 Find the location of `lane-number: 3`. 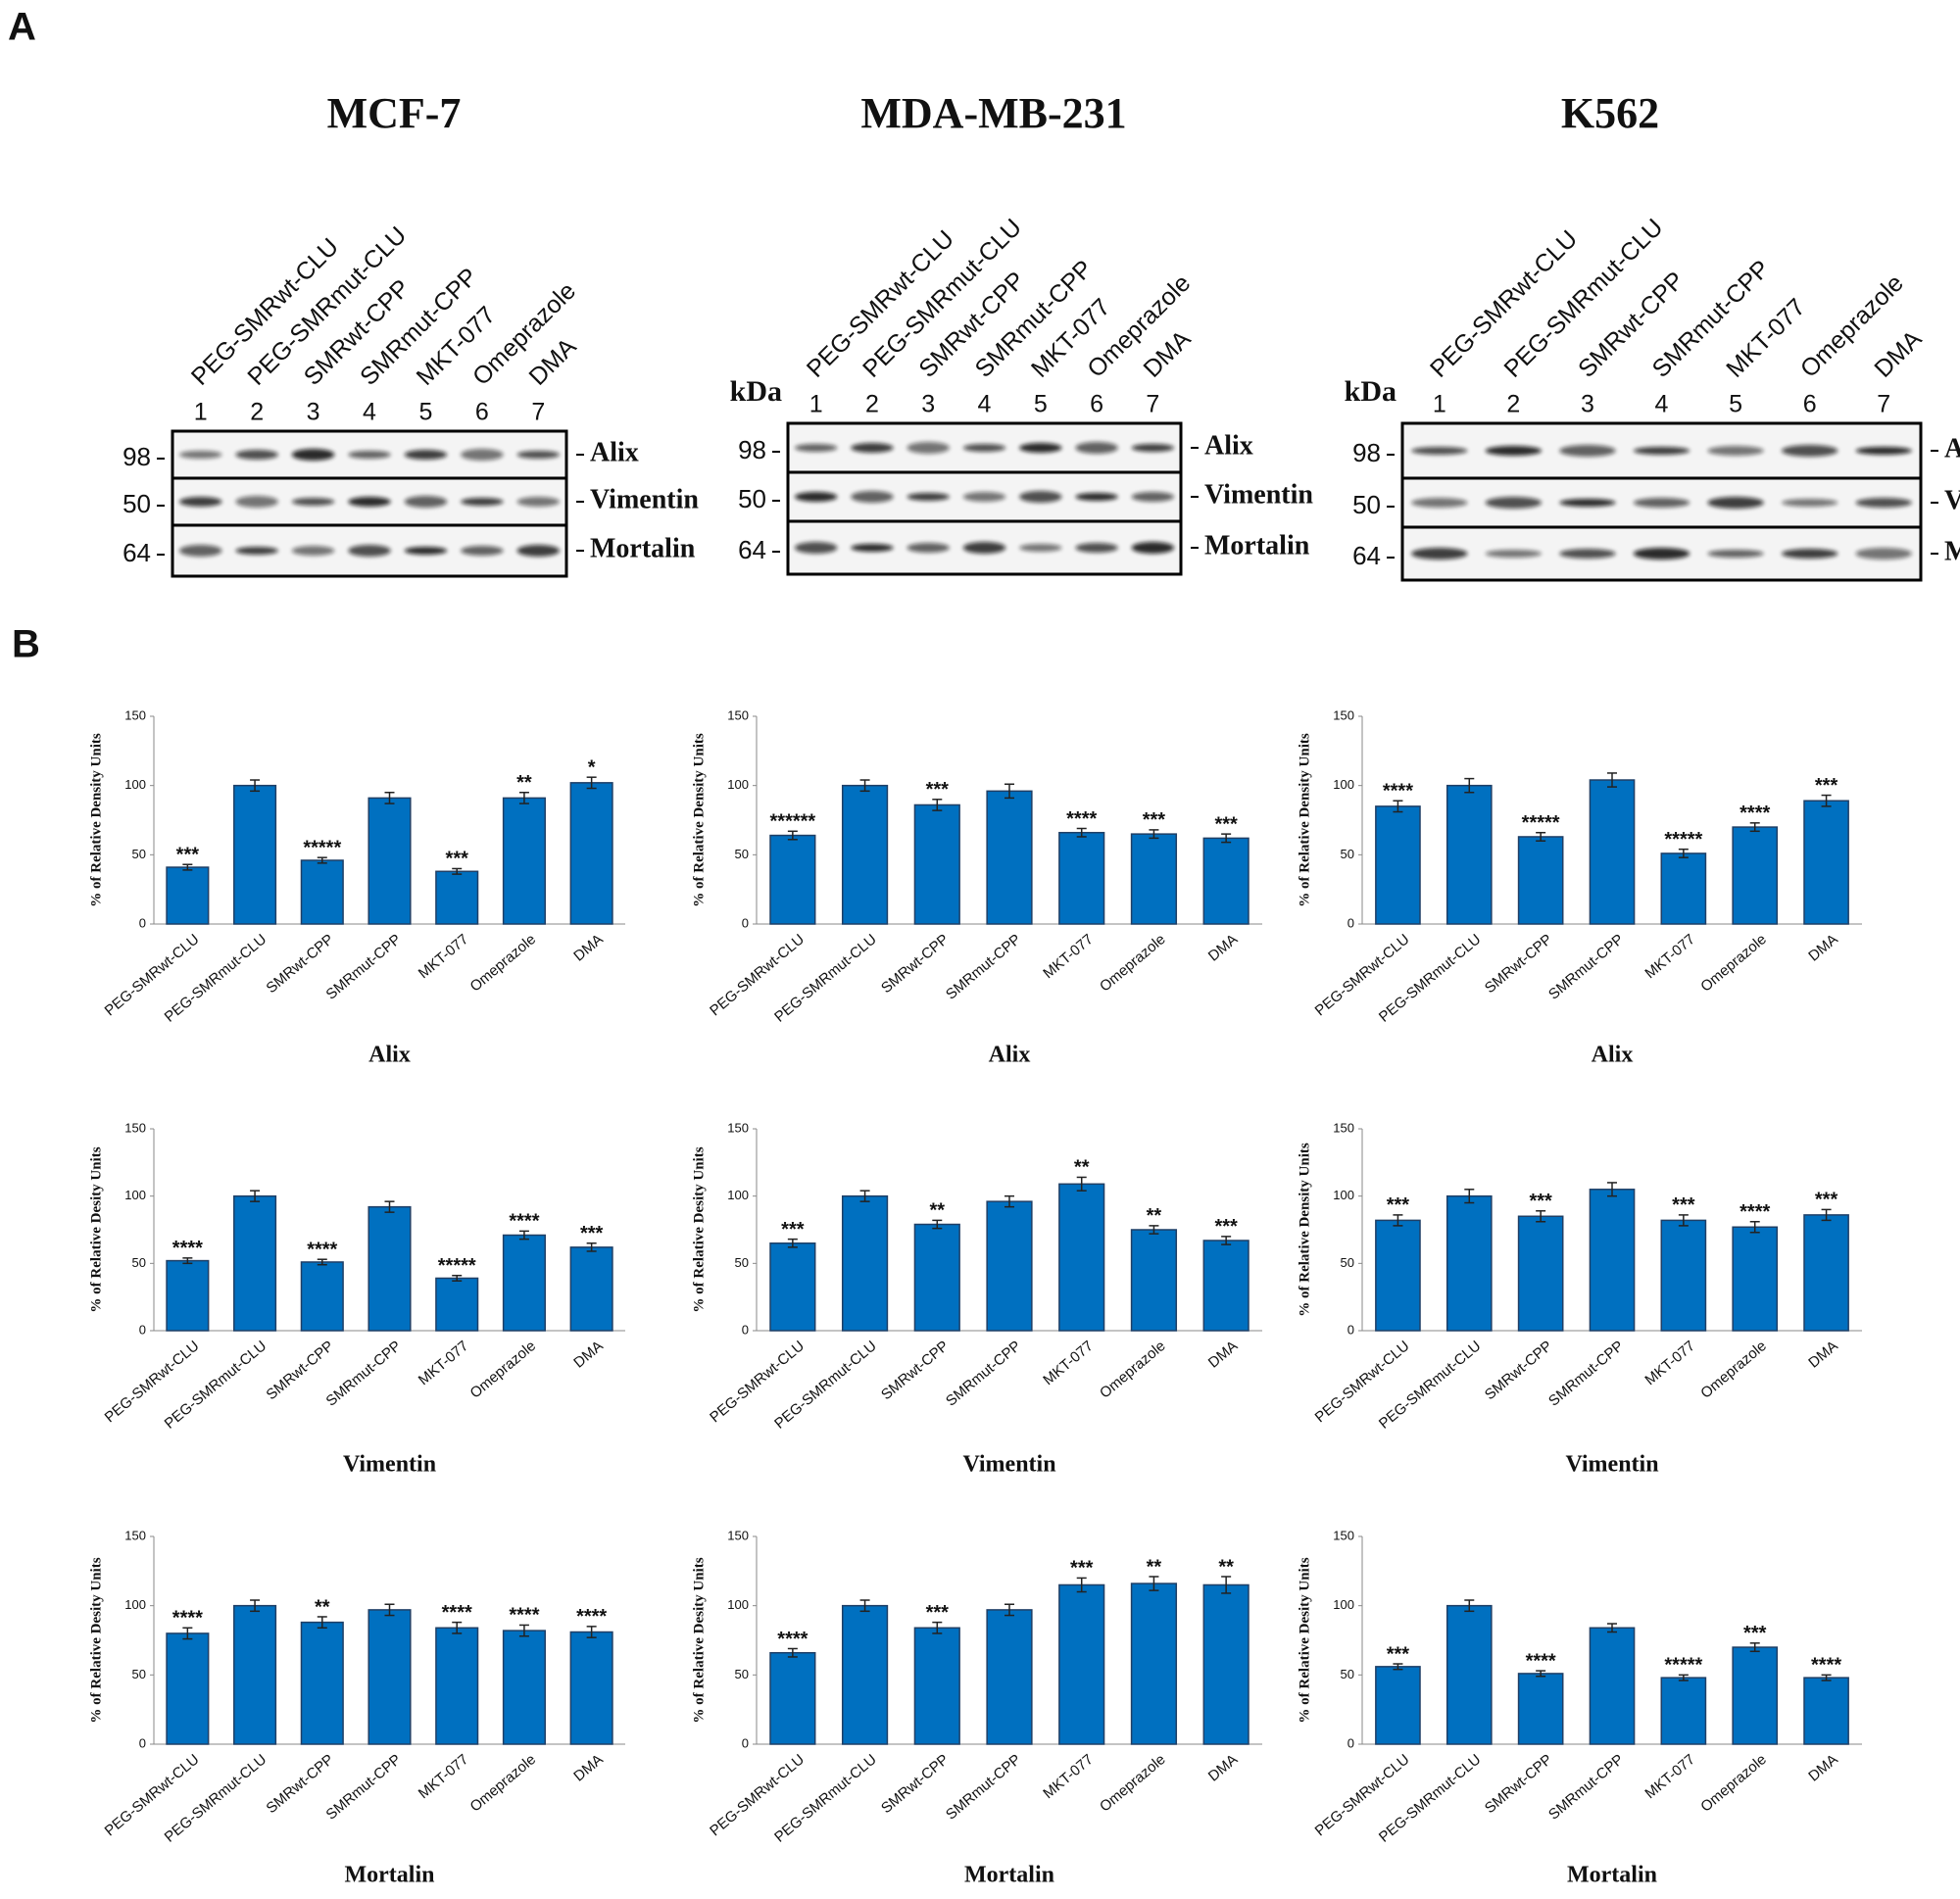

lane-number: 3 is located at coordinates (313, 412).